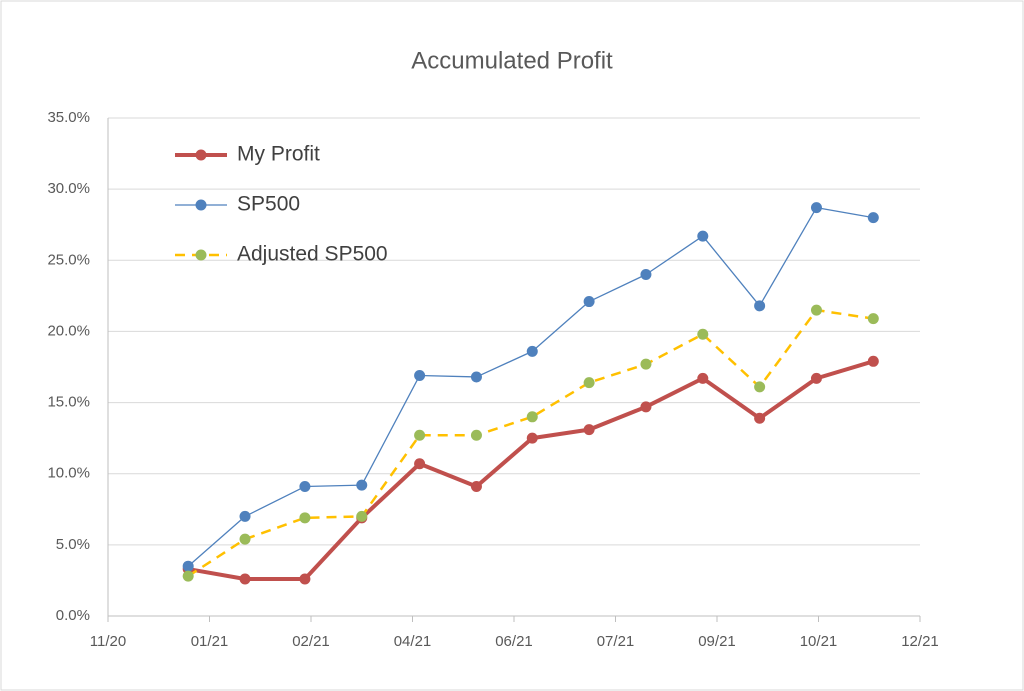 This screenshot has height=691, width=1024. What do you see at coordinates (616, 641) in the screenshot?
I see `x-tick-label: 07/21` at bounding box center [616, 641].